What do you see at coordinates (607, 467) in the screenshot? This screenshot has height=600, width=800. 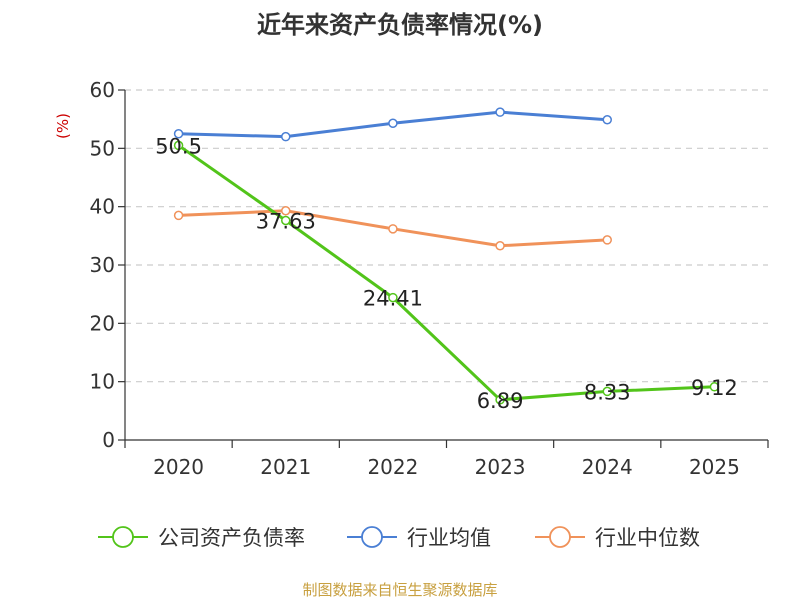 I see `x-tick-label: 2024` at bounding box center [607, 467].